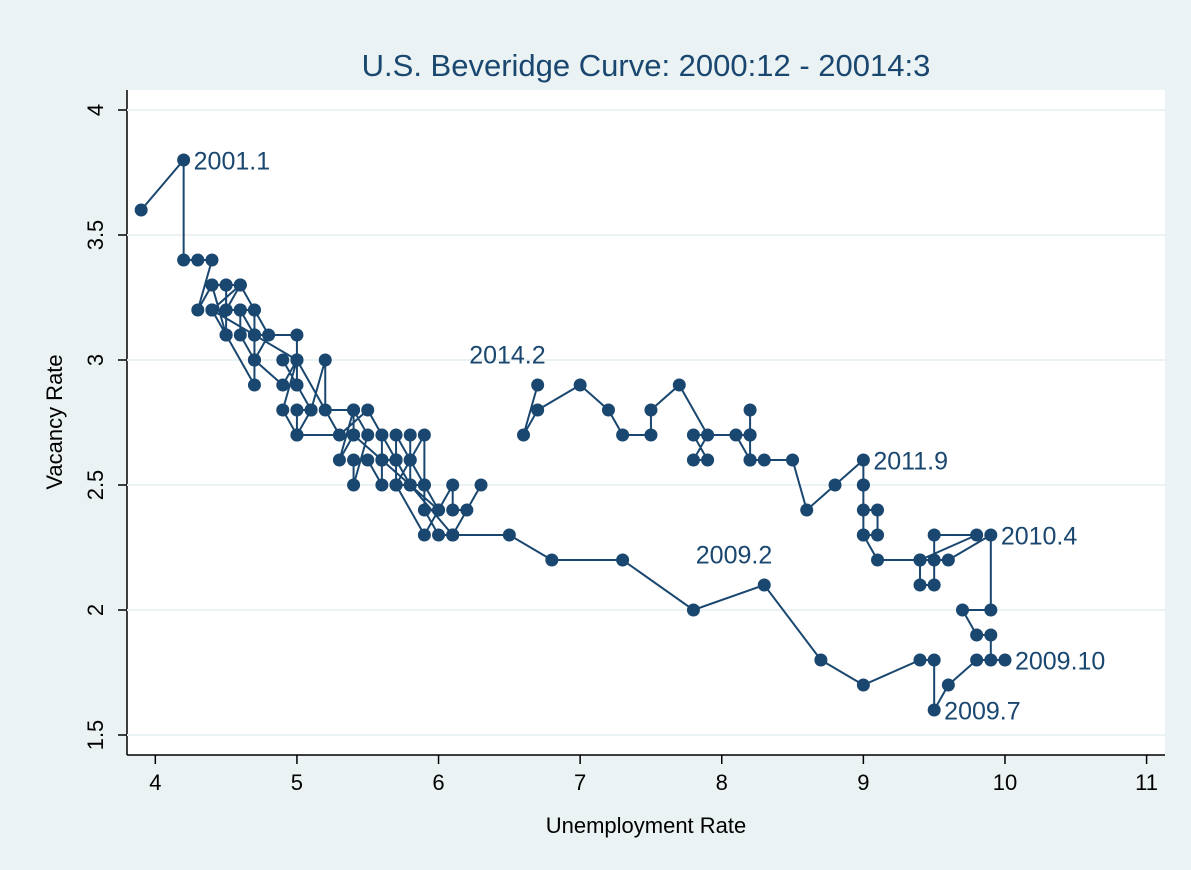  Describe the element at coordinates (734, 556) in the screenshot. I see `annotation: 2009.2` at that location.